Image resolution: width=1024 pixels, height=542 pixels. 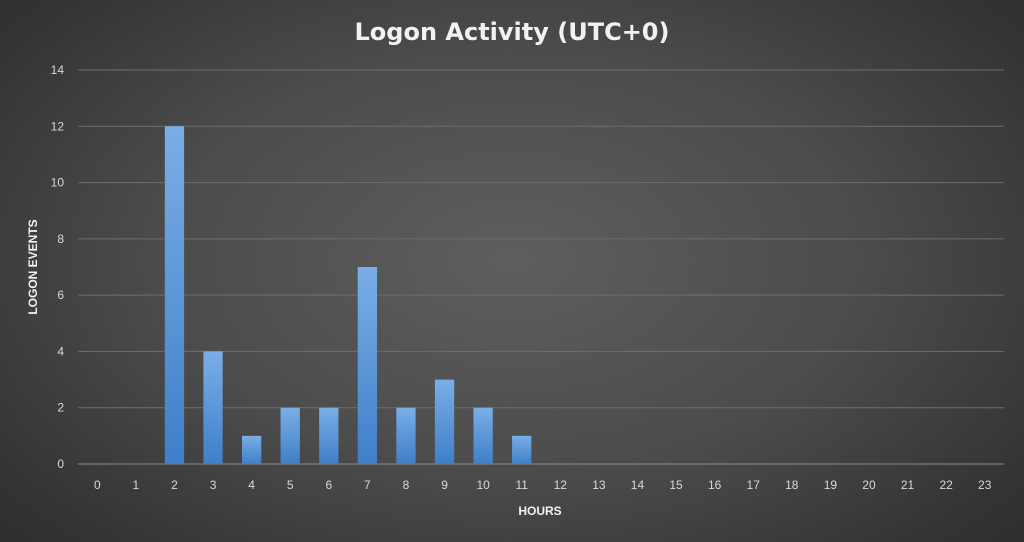 I want to click on y-axis-title: LOGON EVENTS, so click(x=33, y=266).